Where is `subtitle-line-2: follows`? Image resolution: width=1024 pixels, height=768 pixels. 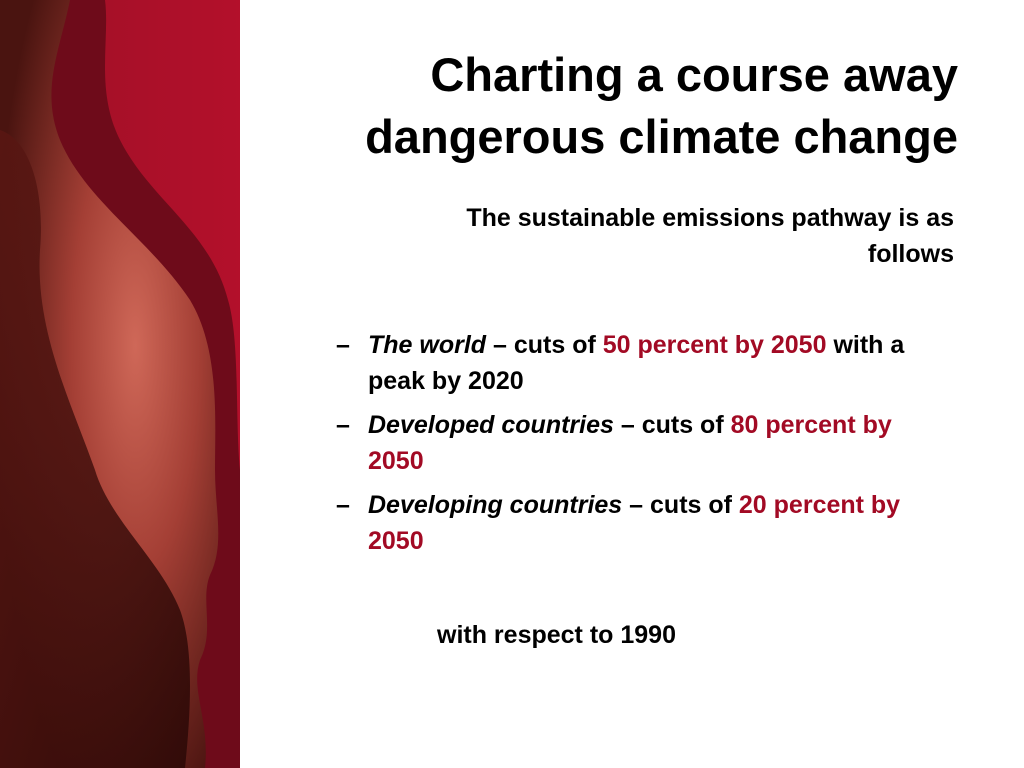 subtitle-line-2: follows is located at coordinates (910, 254).